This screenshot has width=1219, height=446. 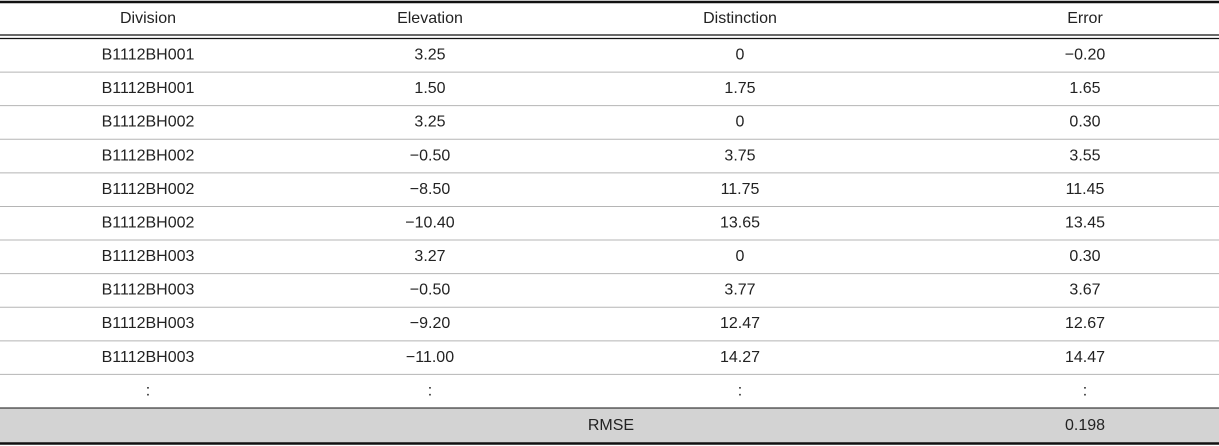 I want to click on cell: 14.27, so click(x=740, y=357).